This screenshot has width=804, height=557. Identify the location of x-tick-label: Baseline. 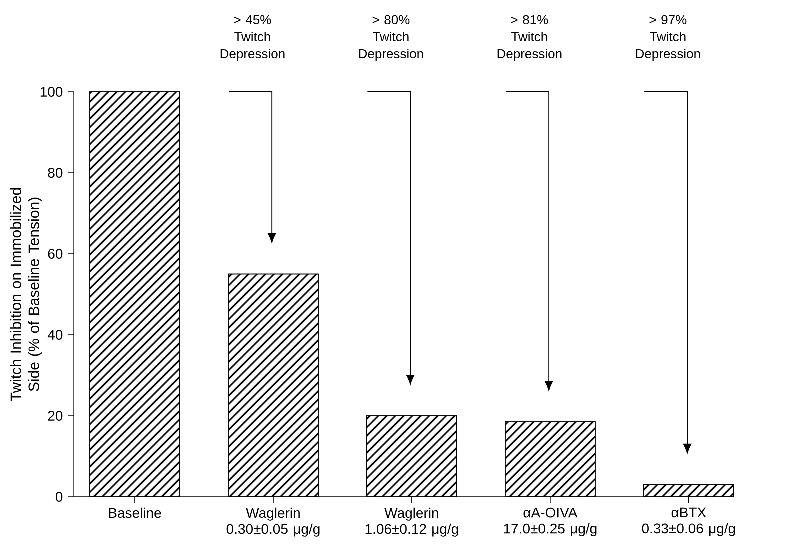
(135, 513).